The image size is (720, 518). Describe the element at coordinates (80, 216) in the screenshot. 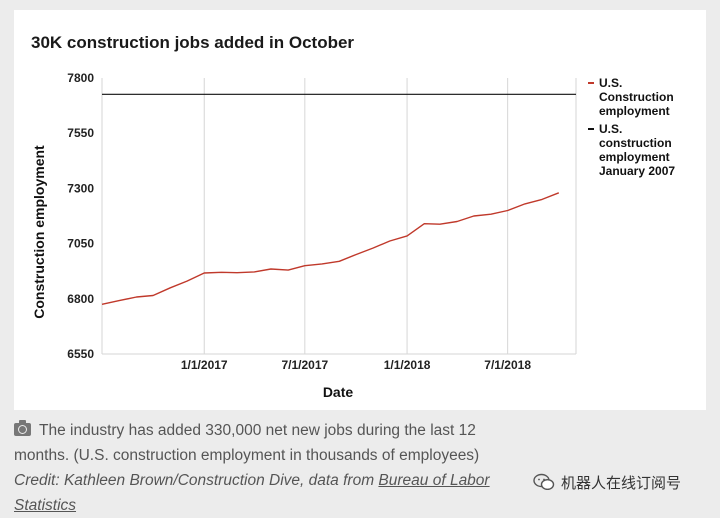

I see `y-axis-ticks: 7800 7550 7300 7050 6800 6550` at that location.